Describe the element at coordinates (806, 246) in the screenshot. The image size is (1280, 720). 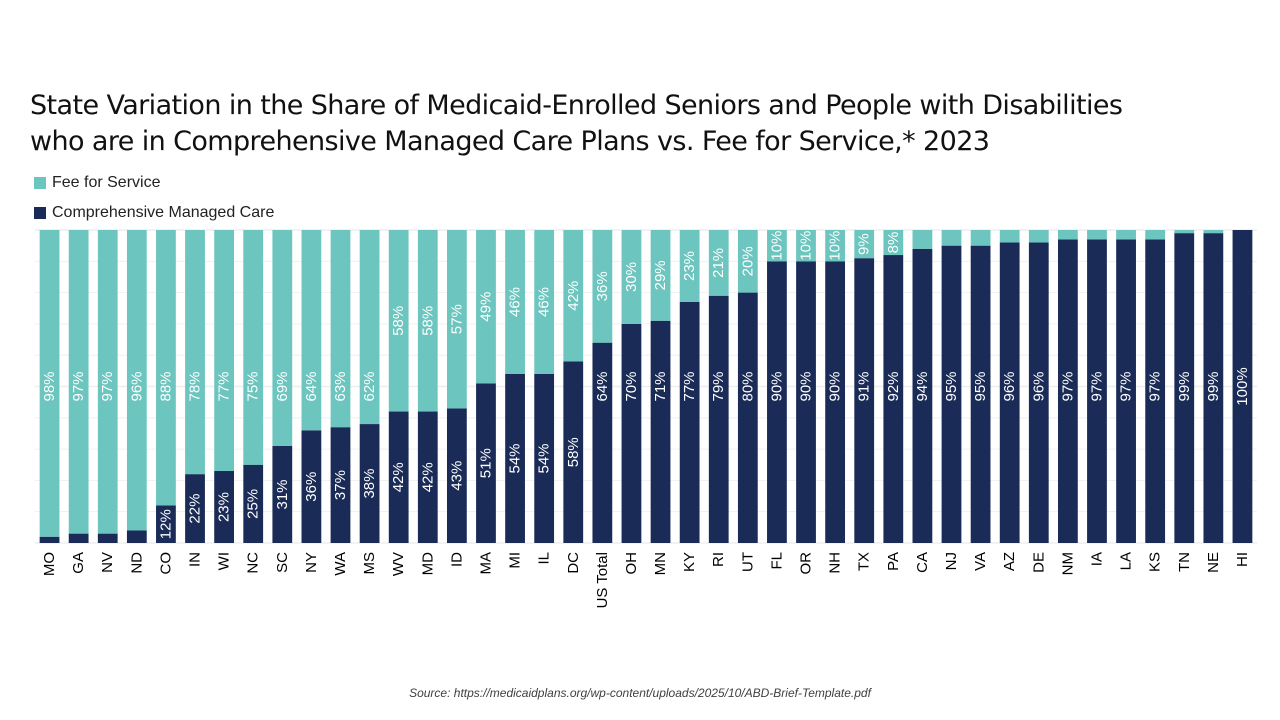
I see `bar-fee-for-service-or` at that location.